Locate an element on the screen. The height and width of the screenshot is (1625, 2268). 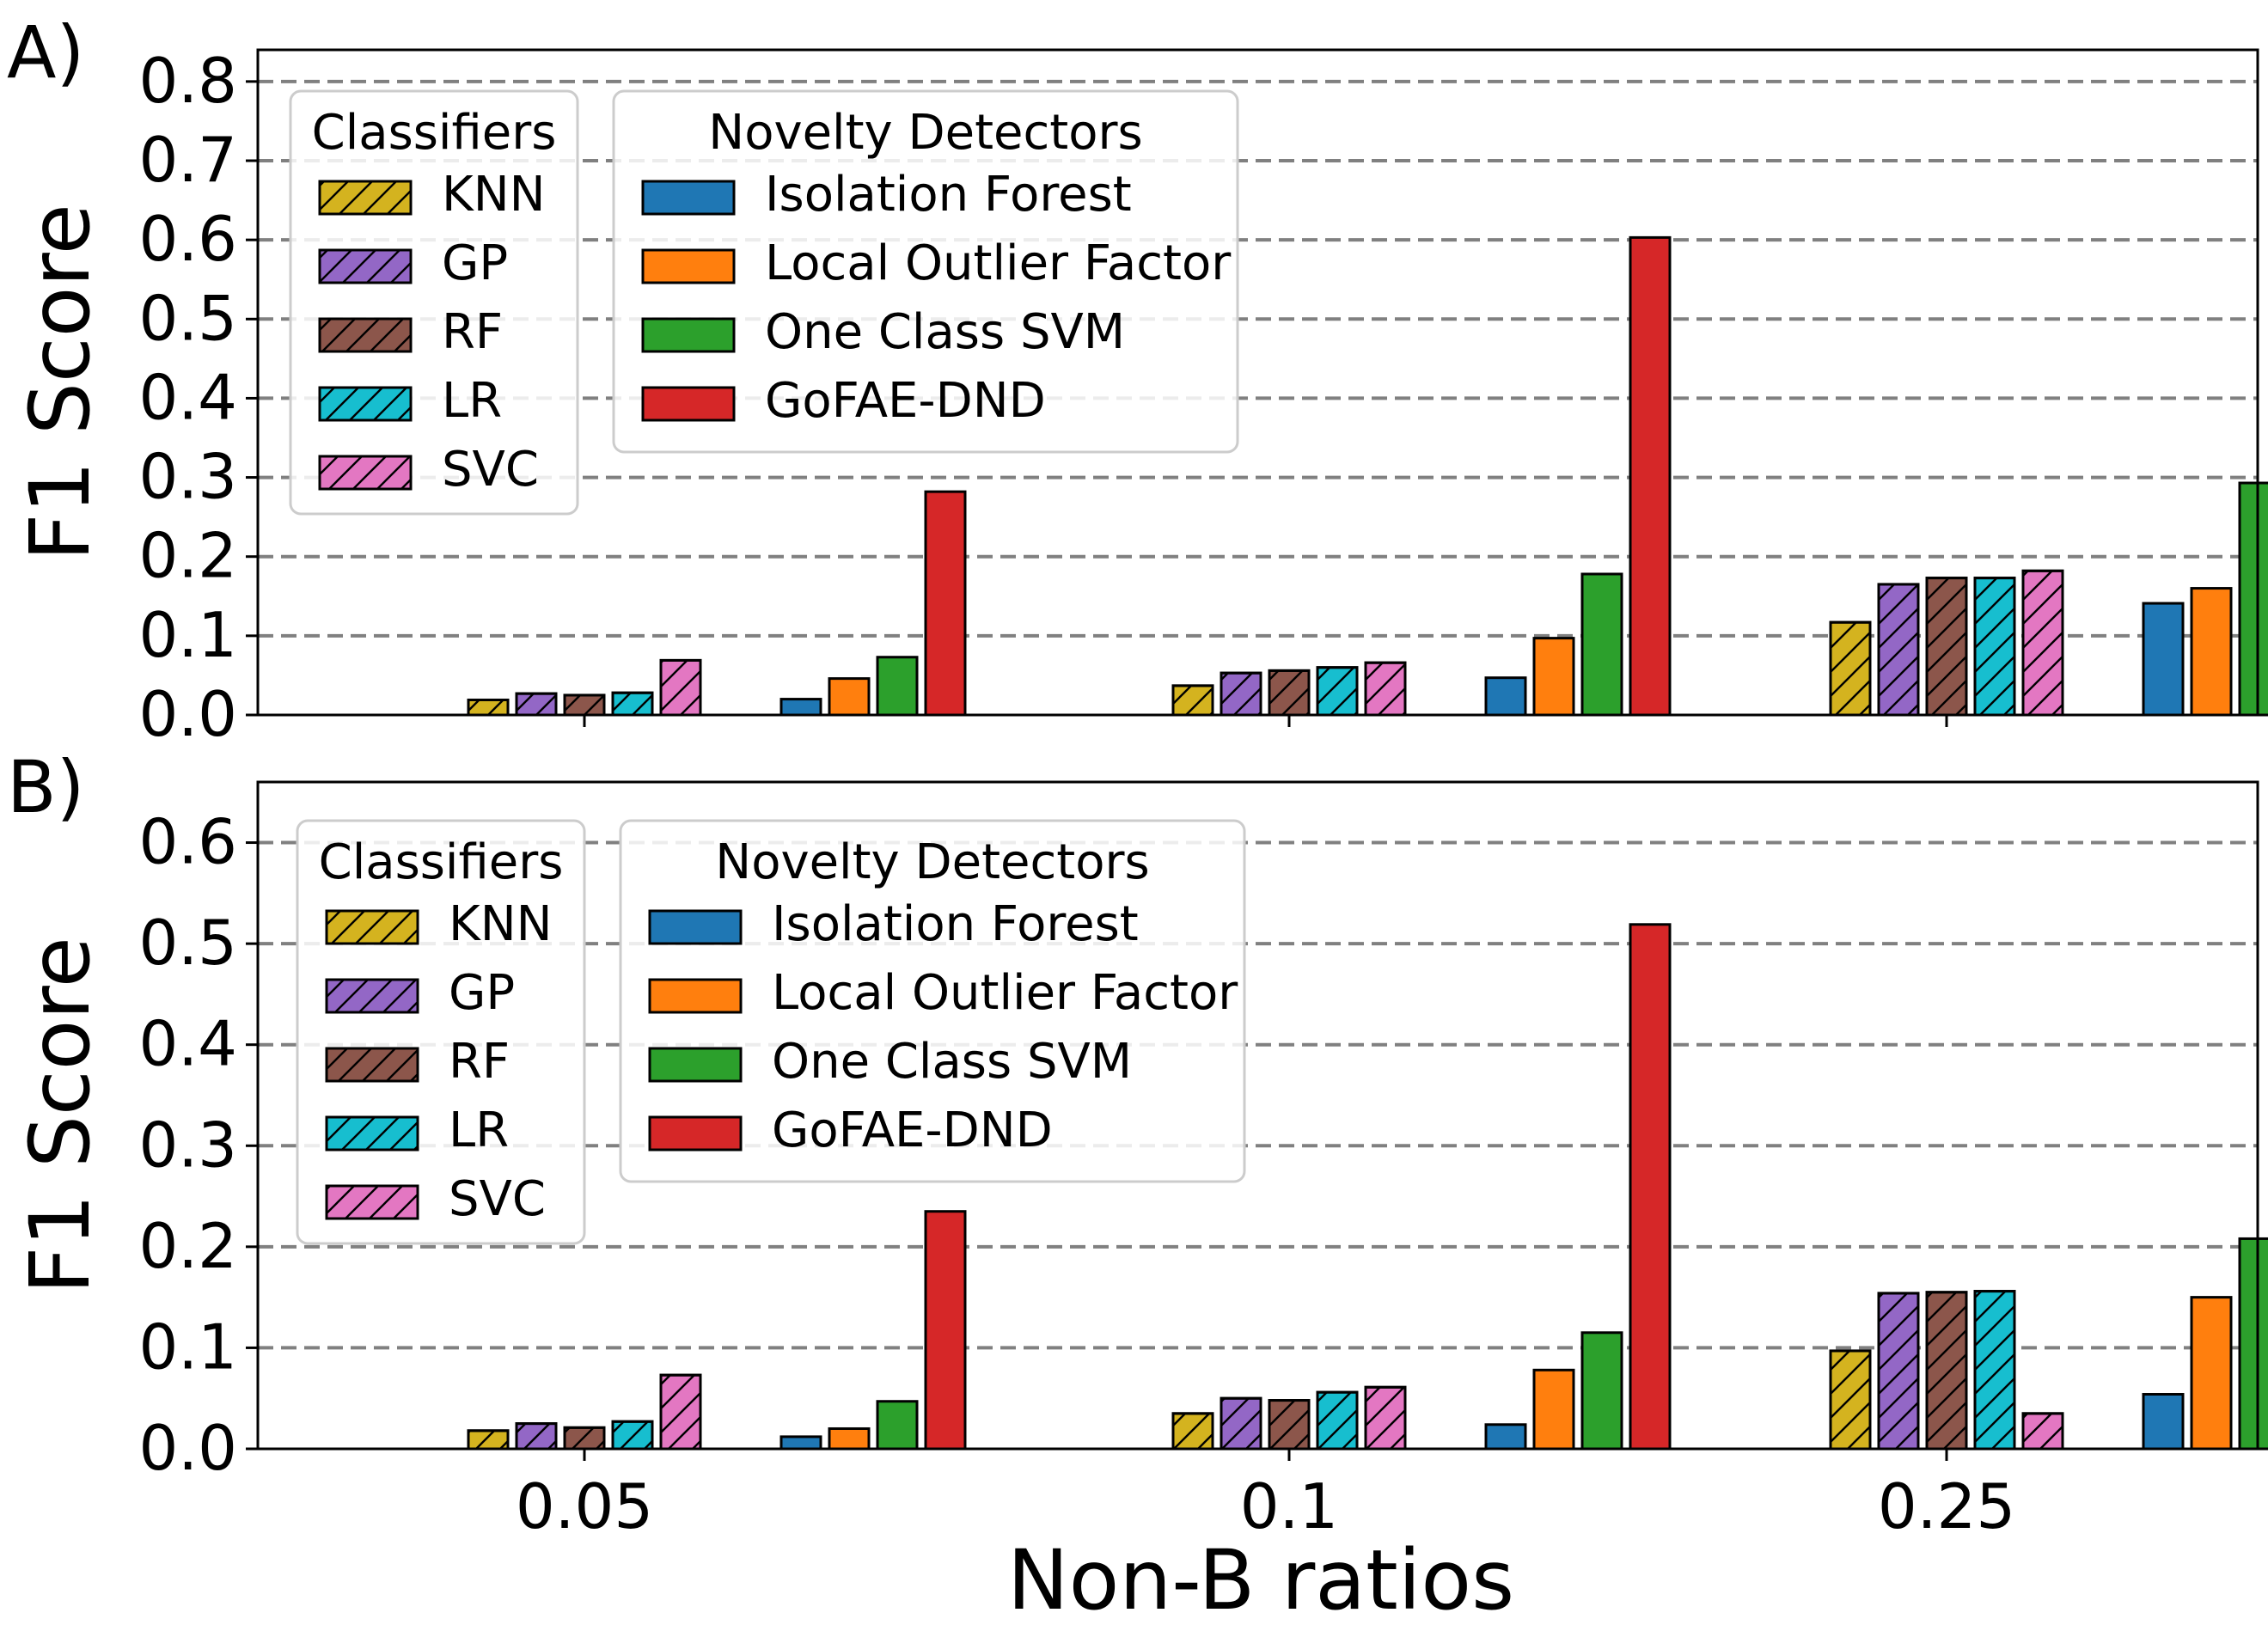
legend-title: Classifiers is located at coordinates (442, 862).